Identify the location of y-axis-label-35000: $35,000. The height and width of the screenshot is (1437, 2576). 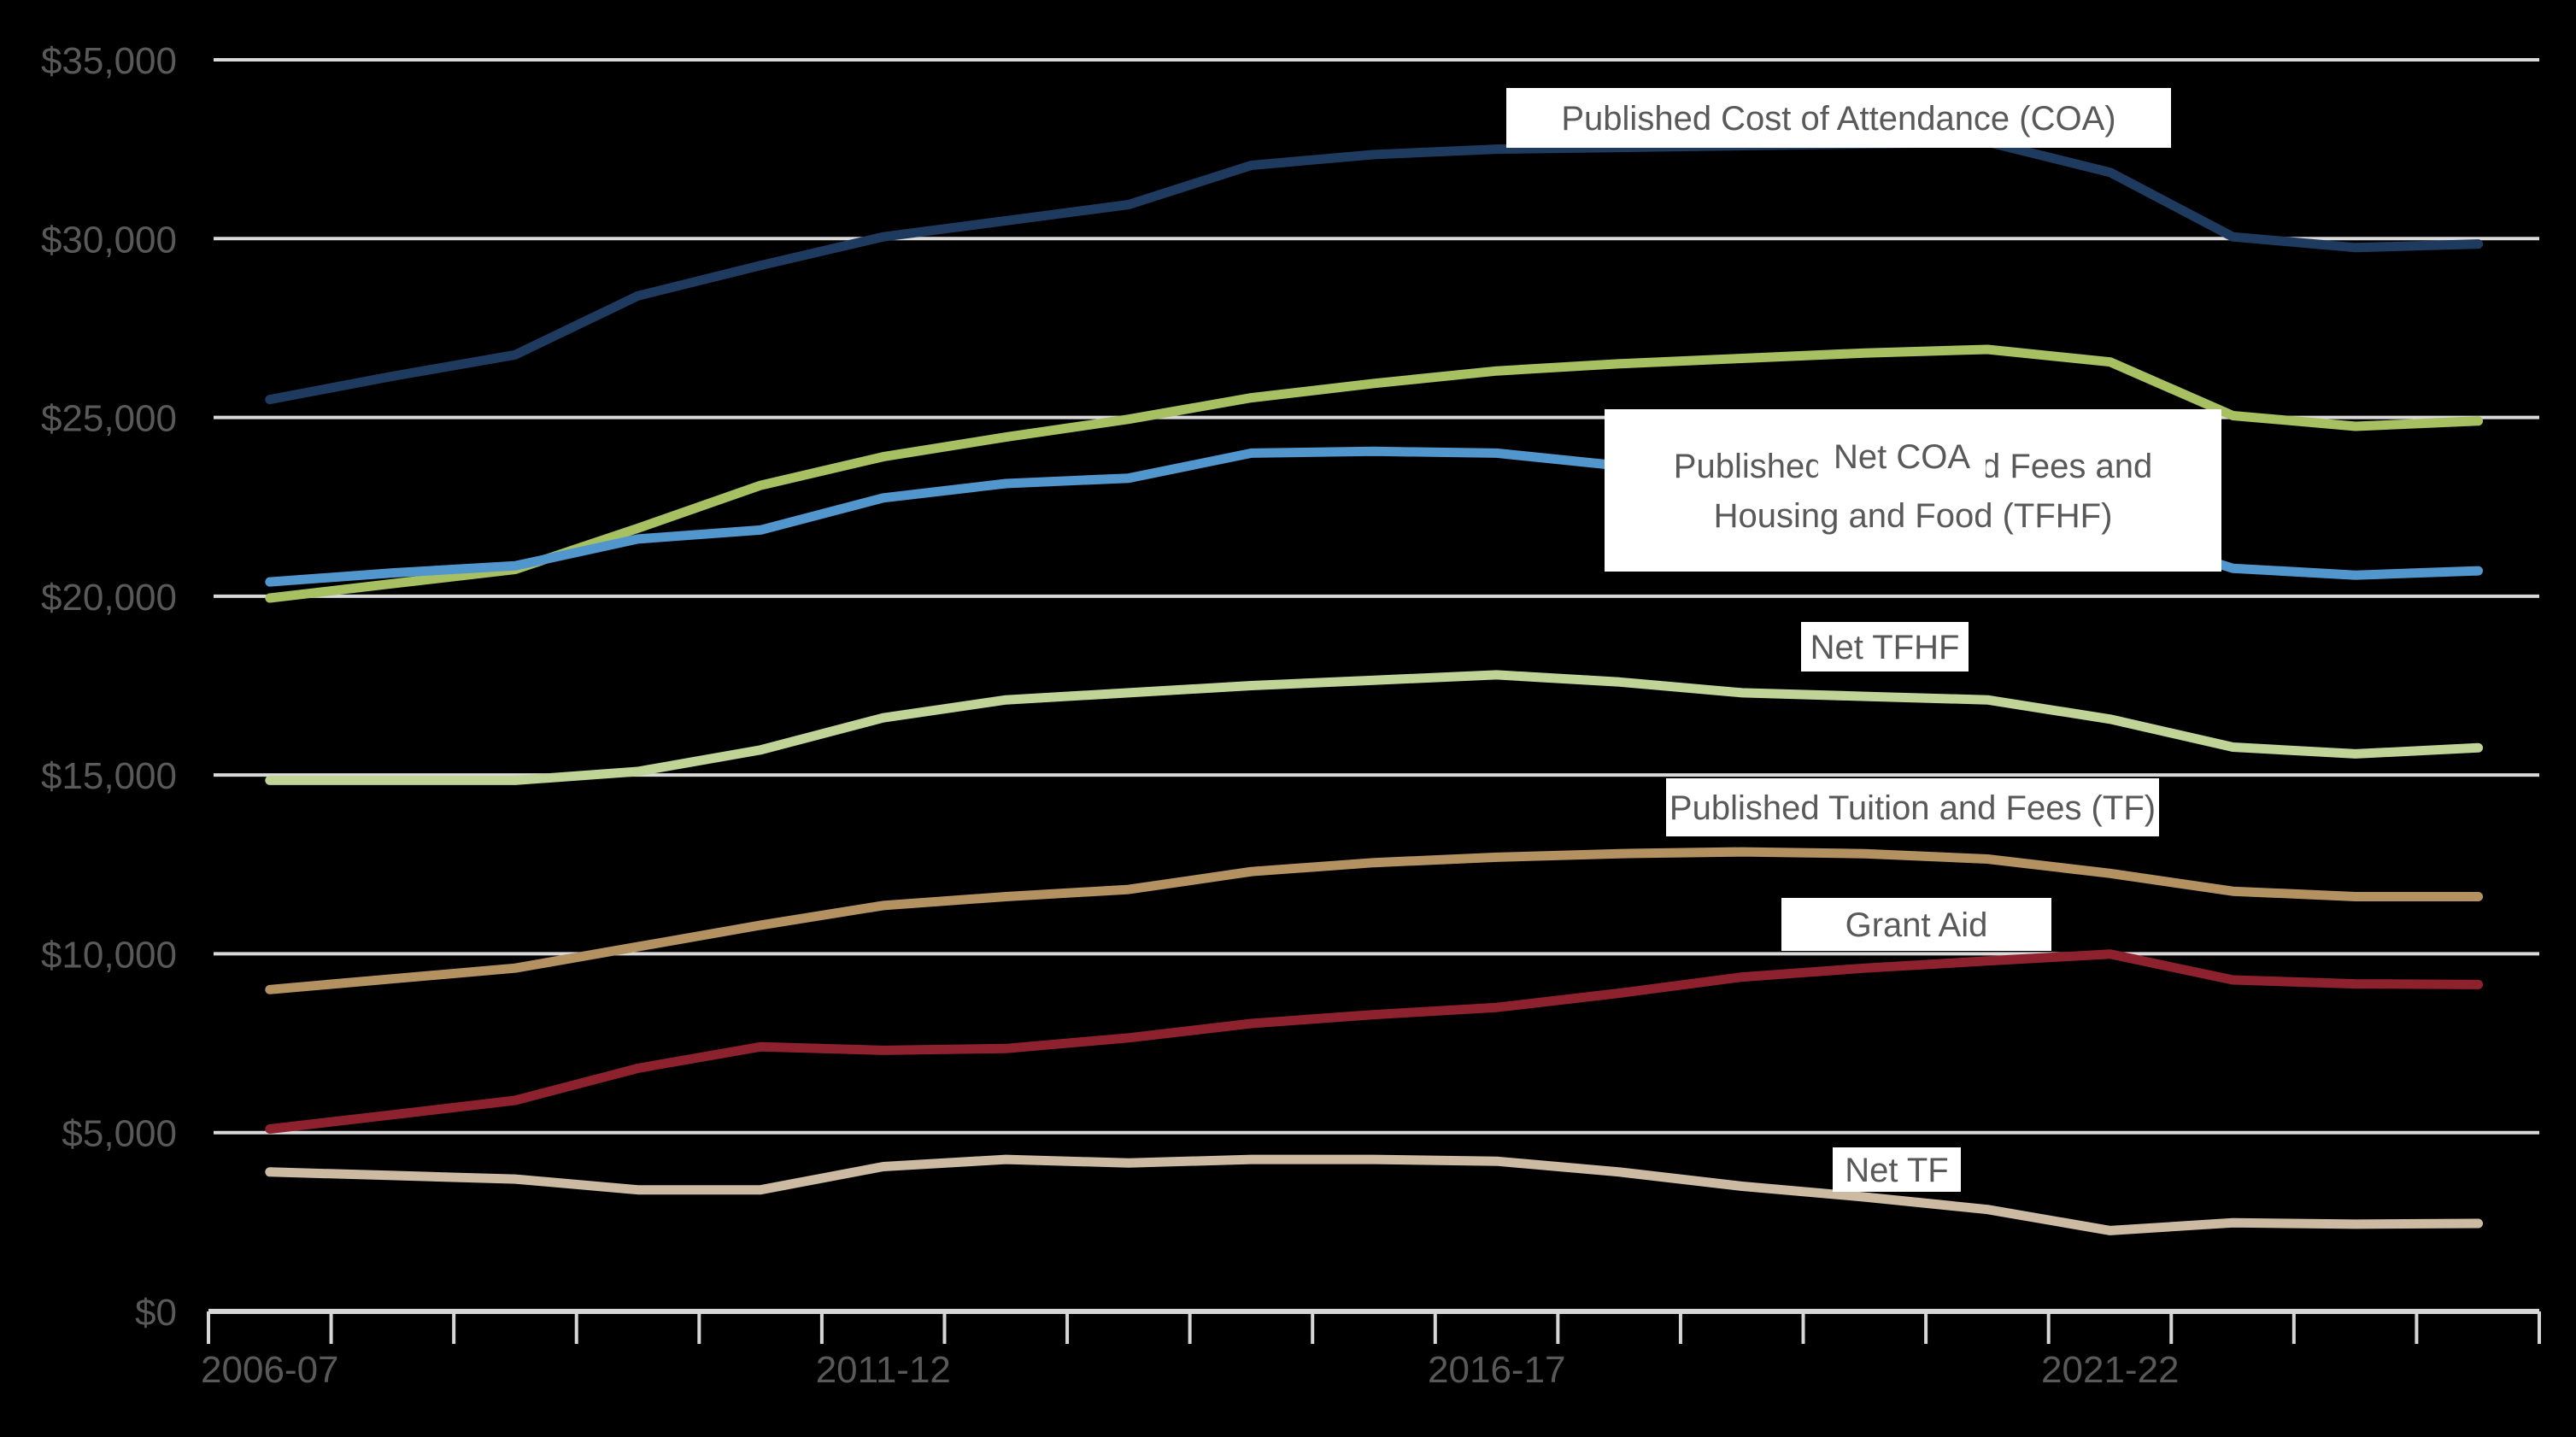
(109, 61).